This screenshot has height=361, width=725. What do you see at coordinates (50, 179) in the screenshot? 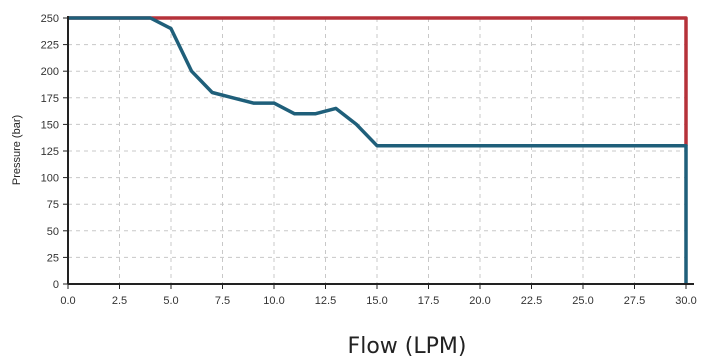
I see `y-tick-label: 100` at bounding box center [50, 179].